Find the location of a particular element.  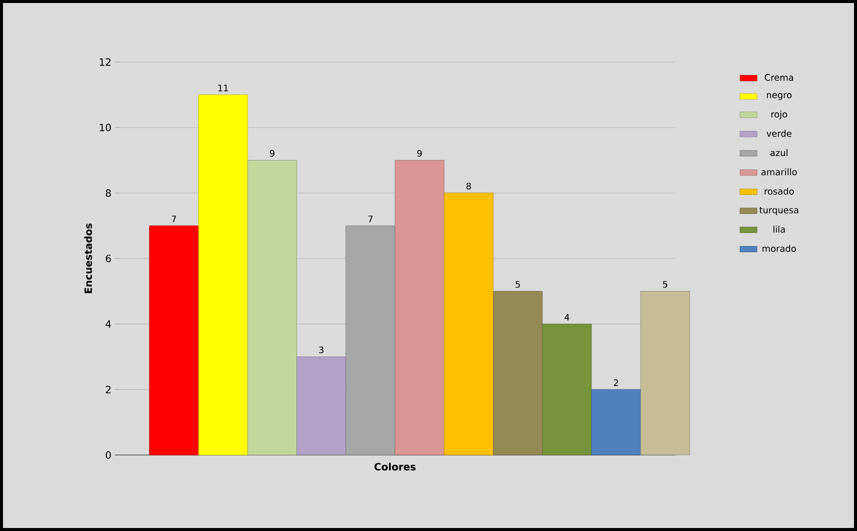

legend-label: verde is located at coordinates (779, 133).